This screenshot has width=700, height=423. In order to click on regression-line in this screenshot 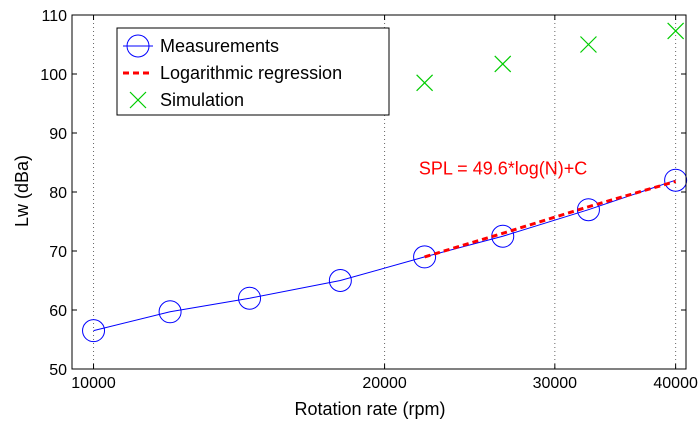, I will do `click(550, 219)`.